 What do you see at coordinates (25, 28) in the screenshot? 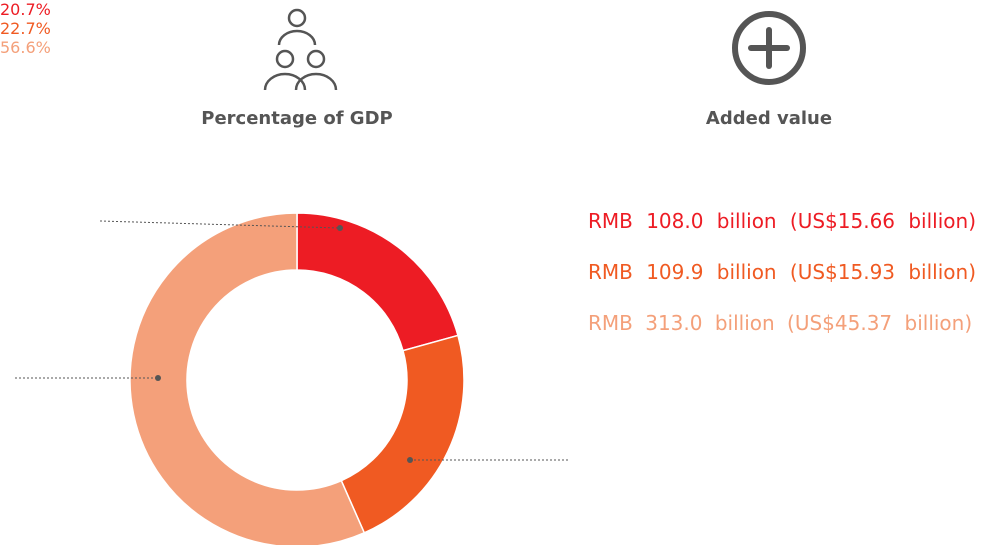
I see `value-label: 22.7%` at bounding box center [25, 28].